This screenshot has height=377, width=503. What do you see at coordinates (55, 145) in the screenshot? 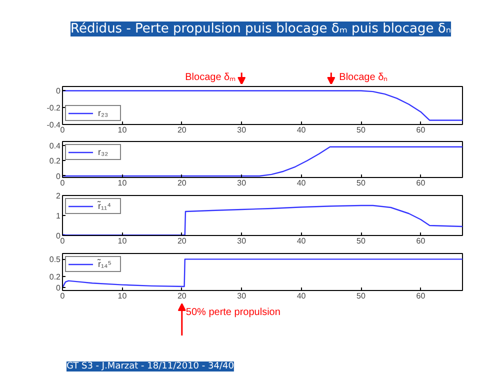
I see `y-tick-label: 0.4` at bounding box center [55, 145].